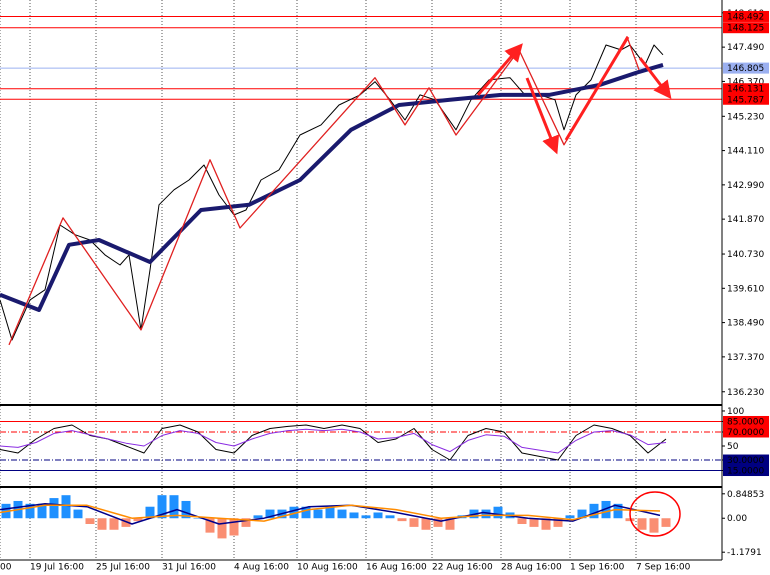 The width and height of the screenshot is (770, 575). What do you see at coordinates (663, 568) in the screenshot?
I see `x-tick-label: 7 Sep 16:00` at bounding box center [663, 568].